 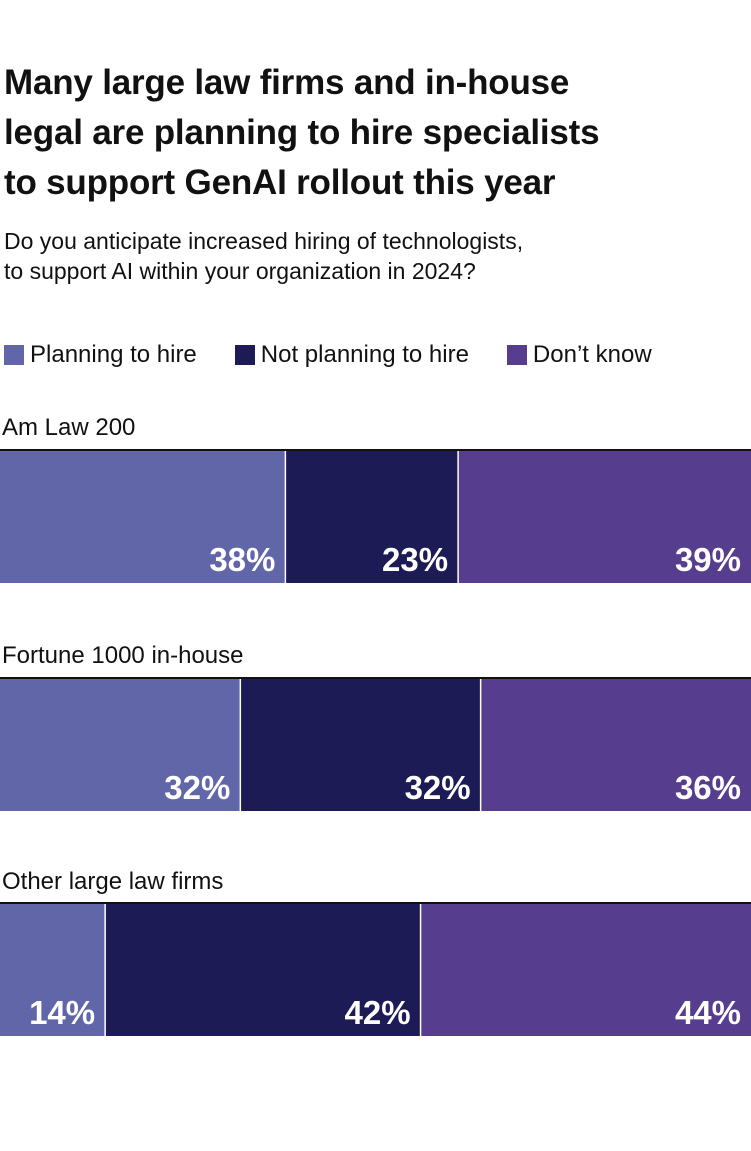 I want to click on bar-segment-fortune-1000-not-planning, so click(x=360, y=745).